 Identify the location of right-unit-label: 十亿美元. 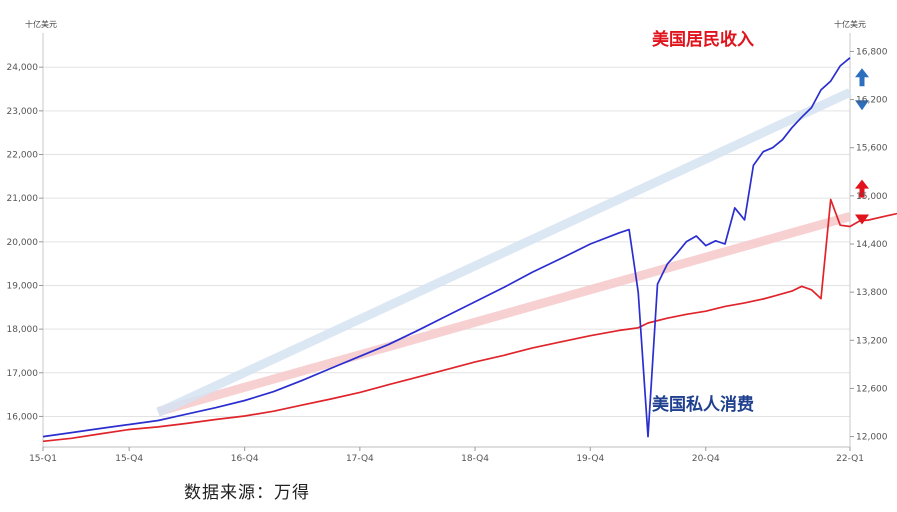
(850, 24).